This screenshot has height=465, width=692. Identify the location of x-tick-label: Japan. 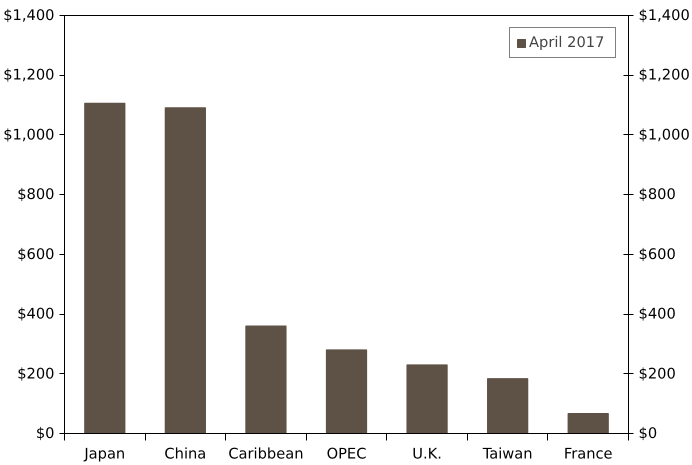
(104, 454).